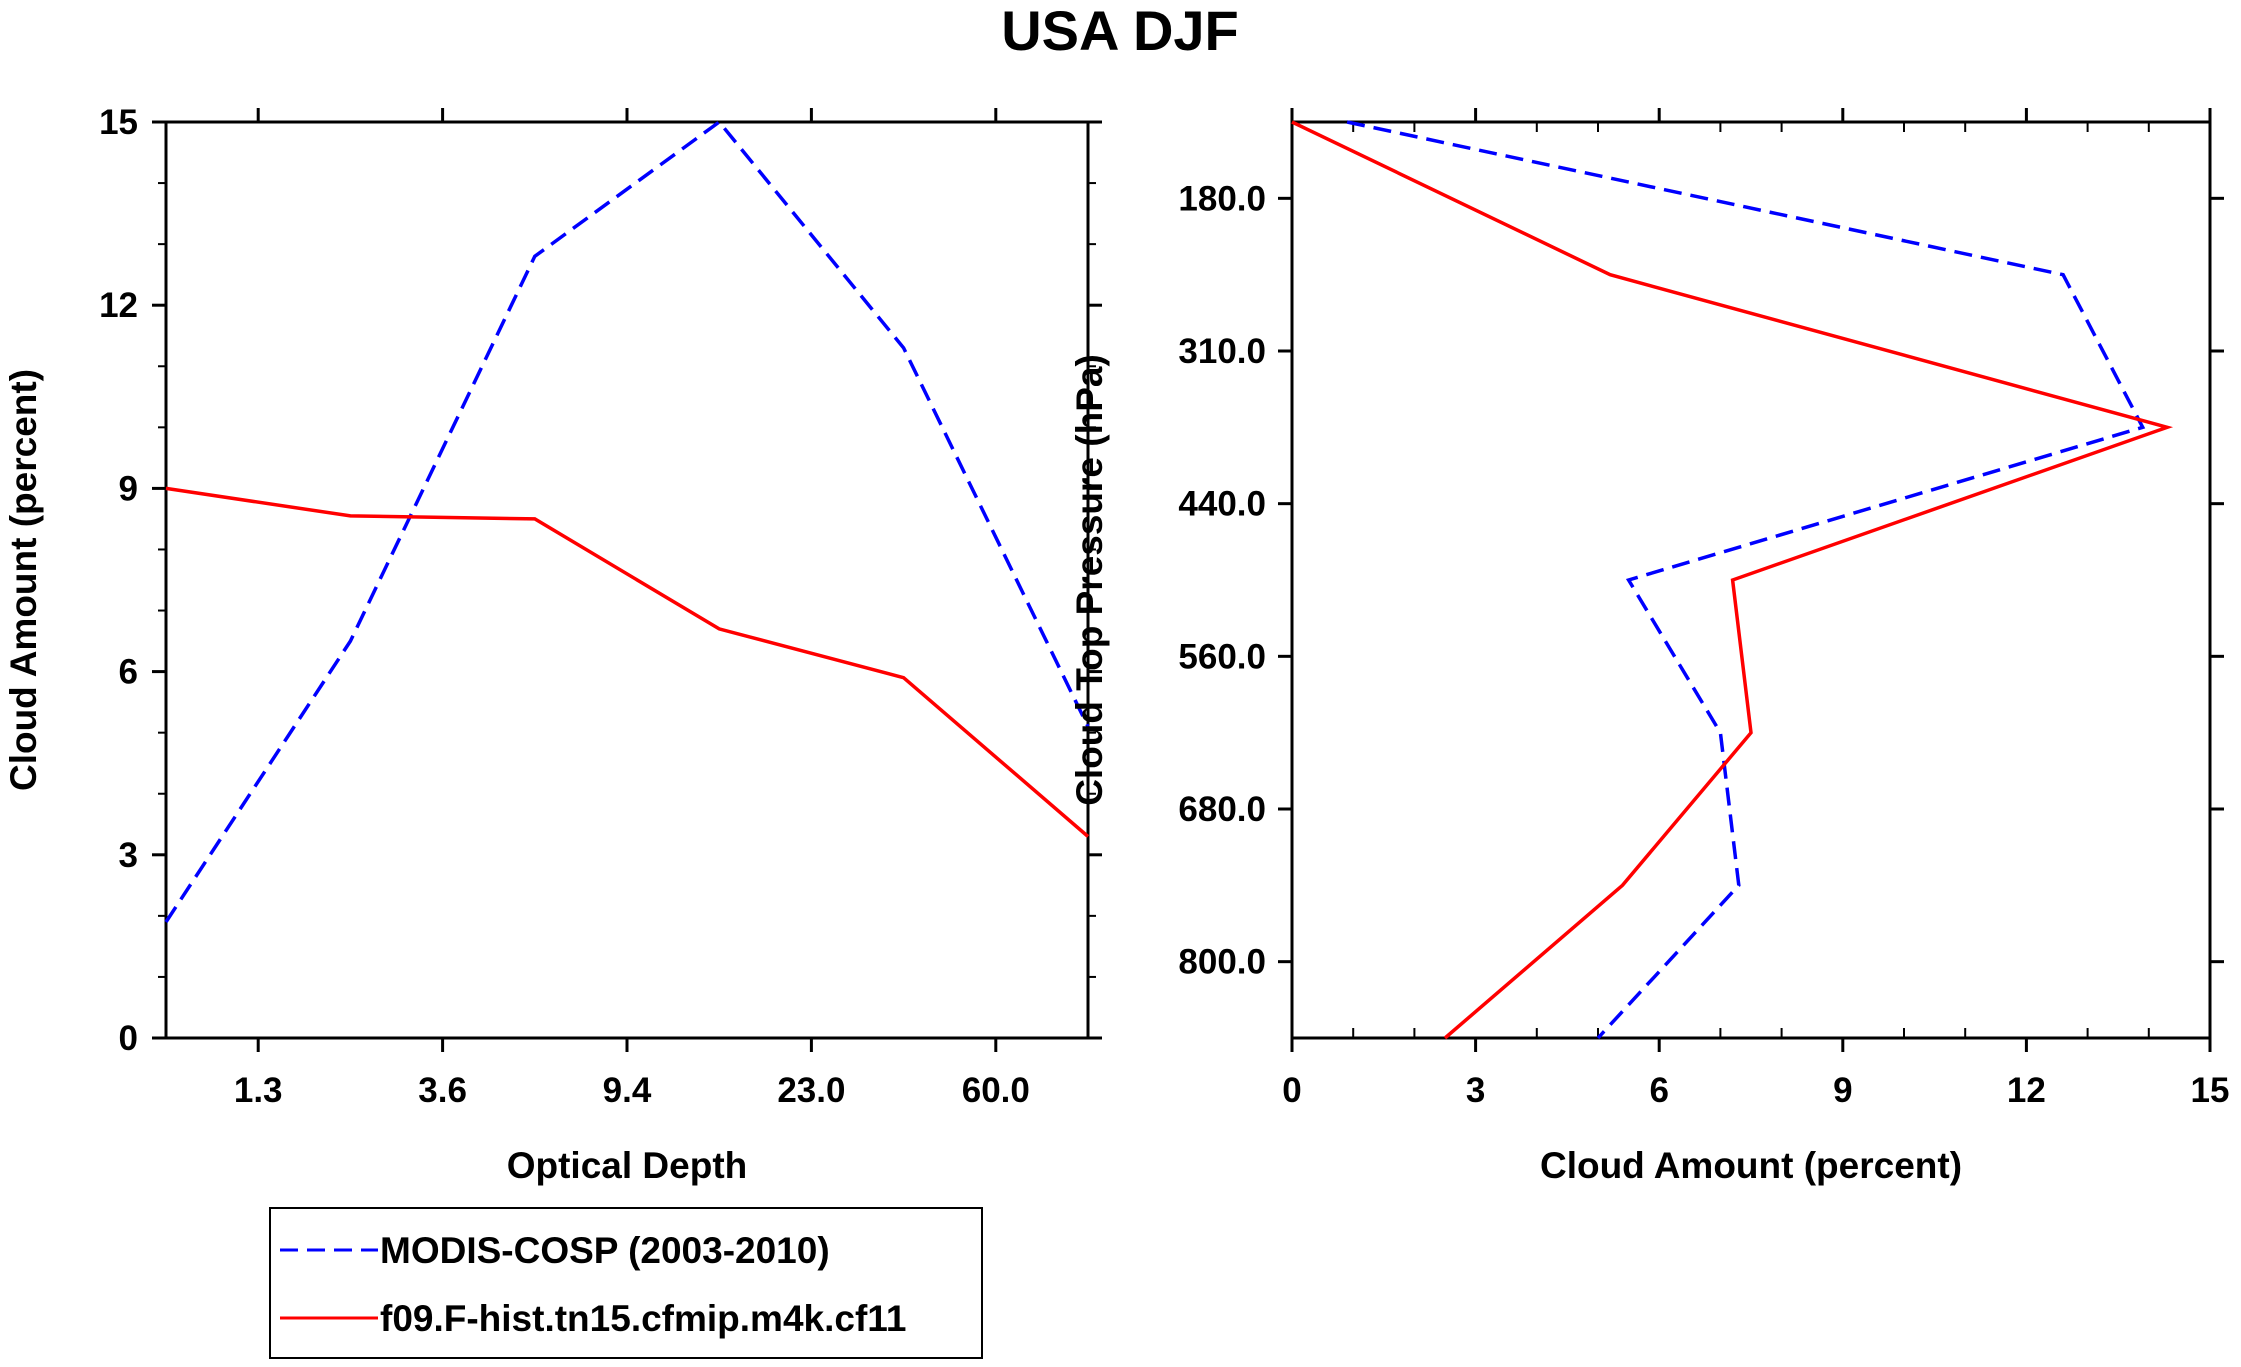 The image size is (2241, 1367). What do you see at coordinates (1222, 198) in the screenshot?
I see `right-y-tick-label-180-0: 180.0` at bounding box center [1222, 198].